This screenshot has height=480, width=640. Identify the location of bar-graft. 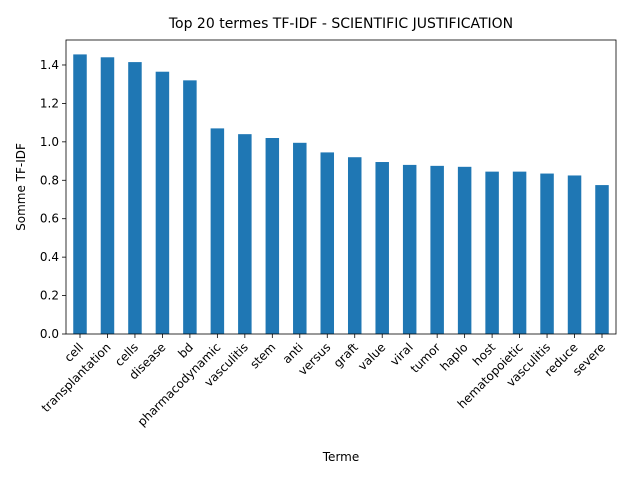
(354, 245).